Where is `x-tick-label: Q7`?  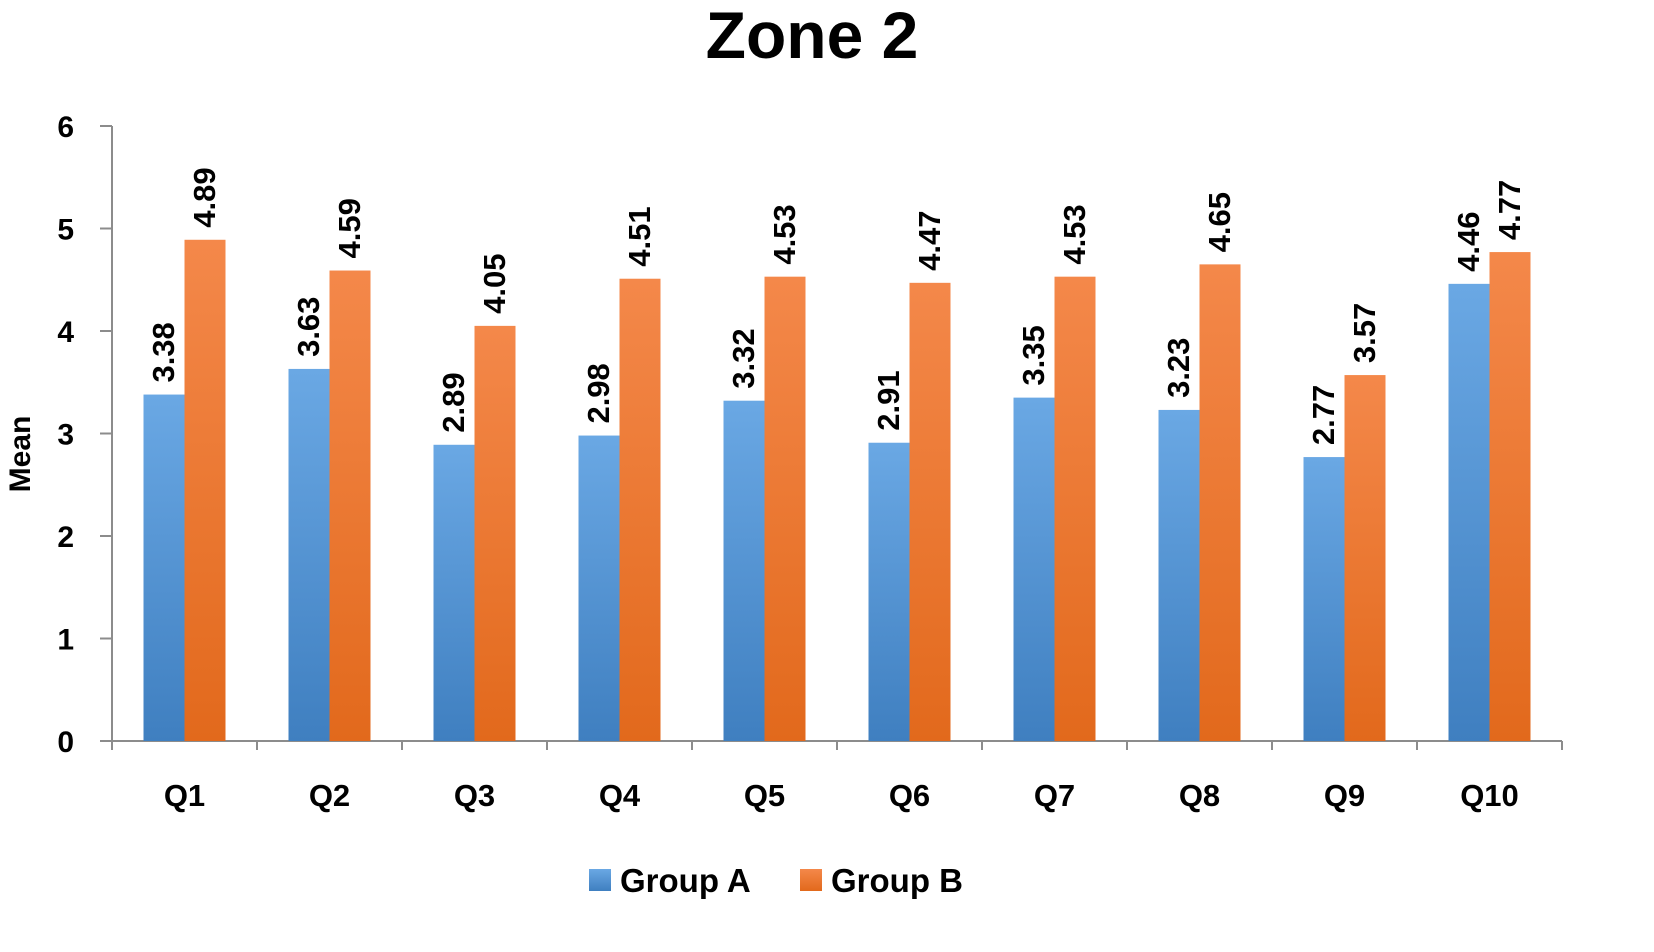 x-tick-label: Q7 is located at coordinates (1054, 795).